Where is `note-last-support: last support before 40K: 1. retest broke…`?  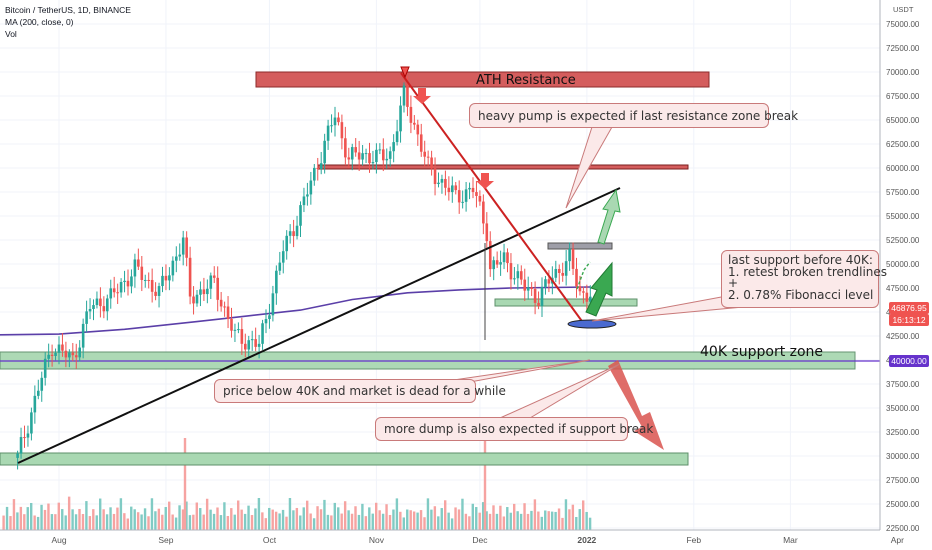 note-last-support: last support before 40K: 1. retest broke… is located at coordinates (804, 279).